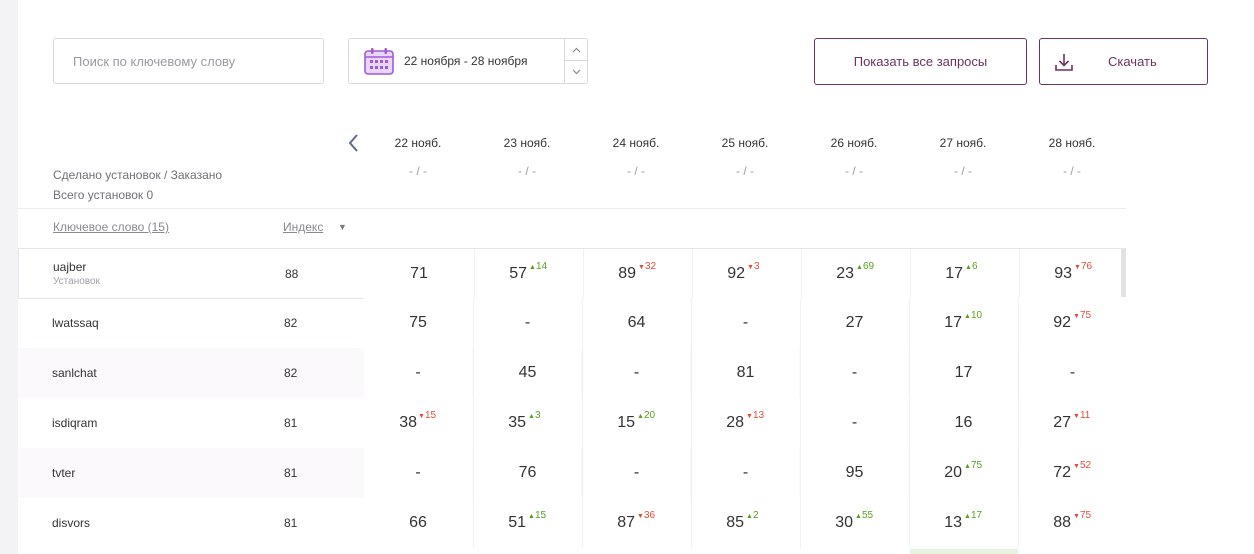 The image size is (1254, 554). I want to click on date-column-header: 24 нояб. - / -, so click(636, 157).